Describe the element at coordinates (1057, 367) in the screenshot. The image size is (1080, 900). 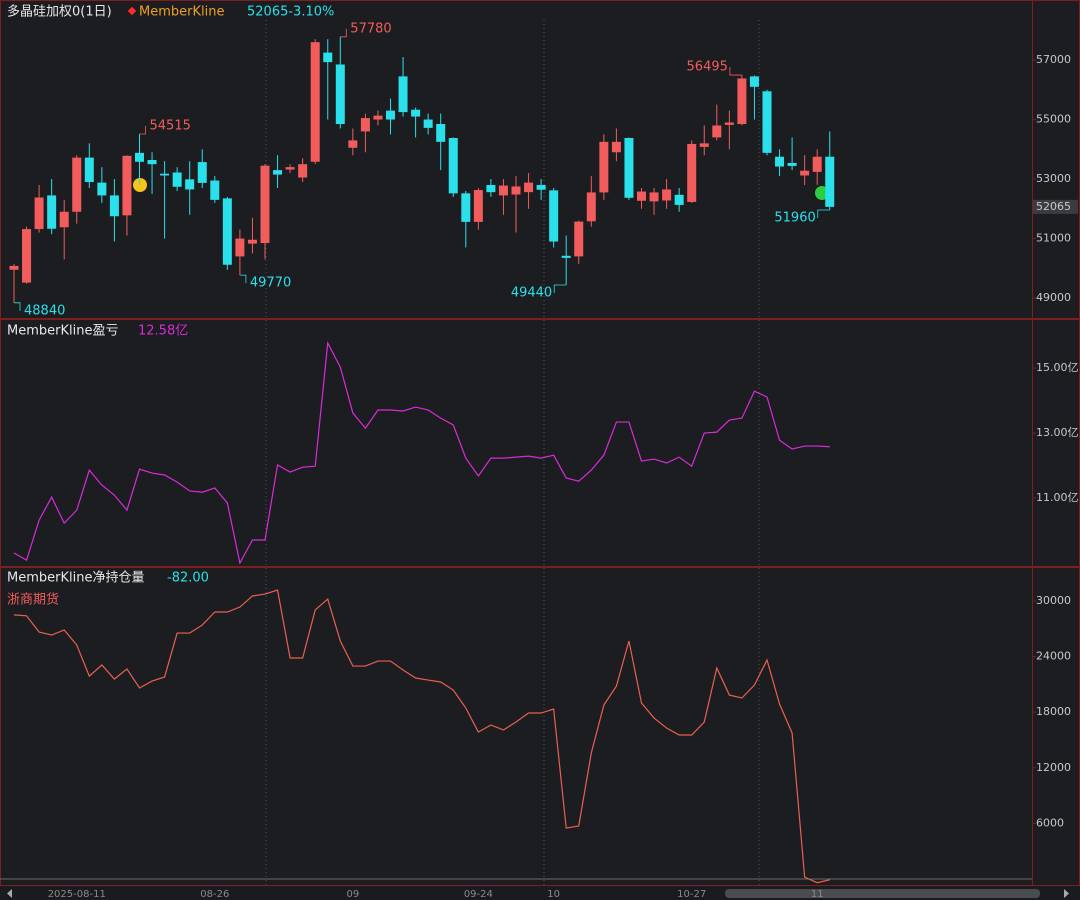
I see `y-tick-label: 15.00亿` at that location.